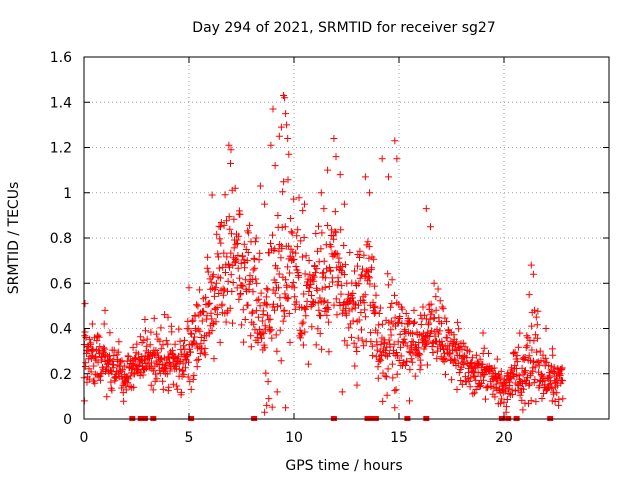 This screenshot has height=480, width=640. I want to click on x-tick-label: 0, so click(84, 438).